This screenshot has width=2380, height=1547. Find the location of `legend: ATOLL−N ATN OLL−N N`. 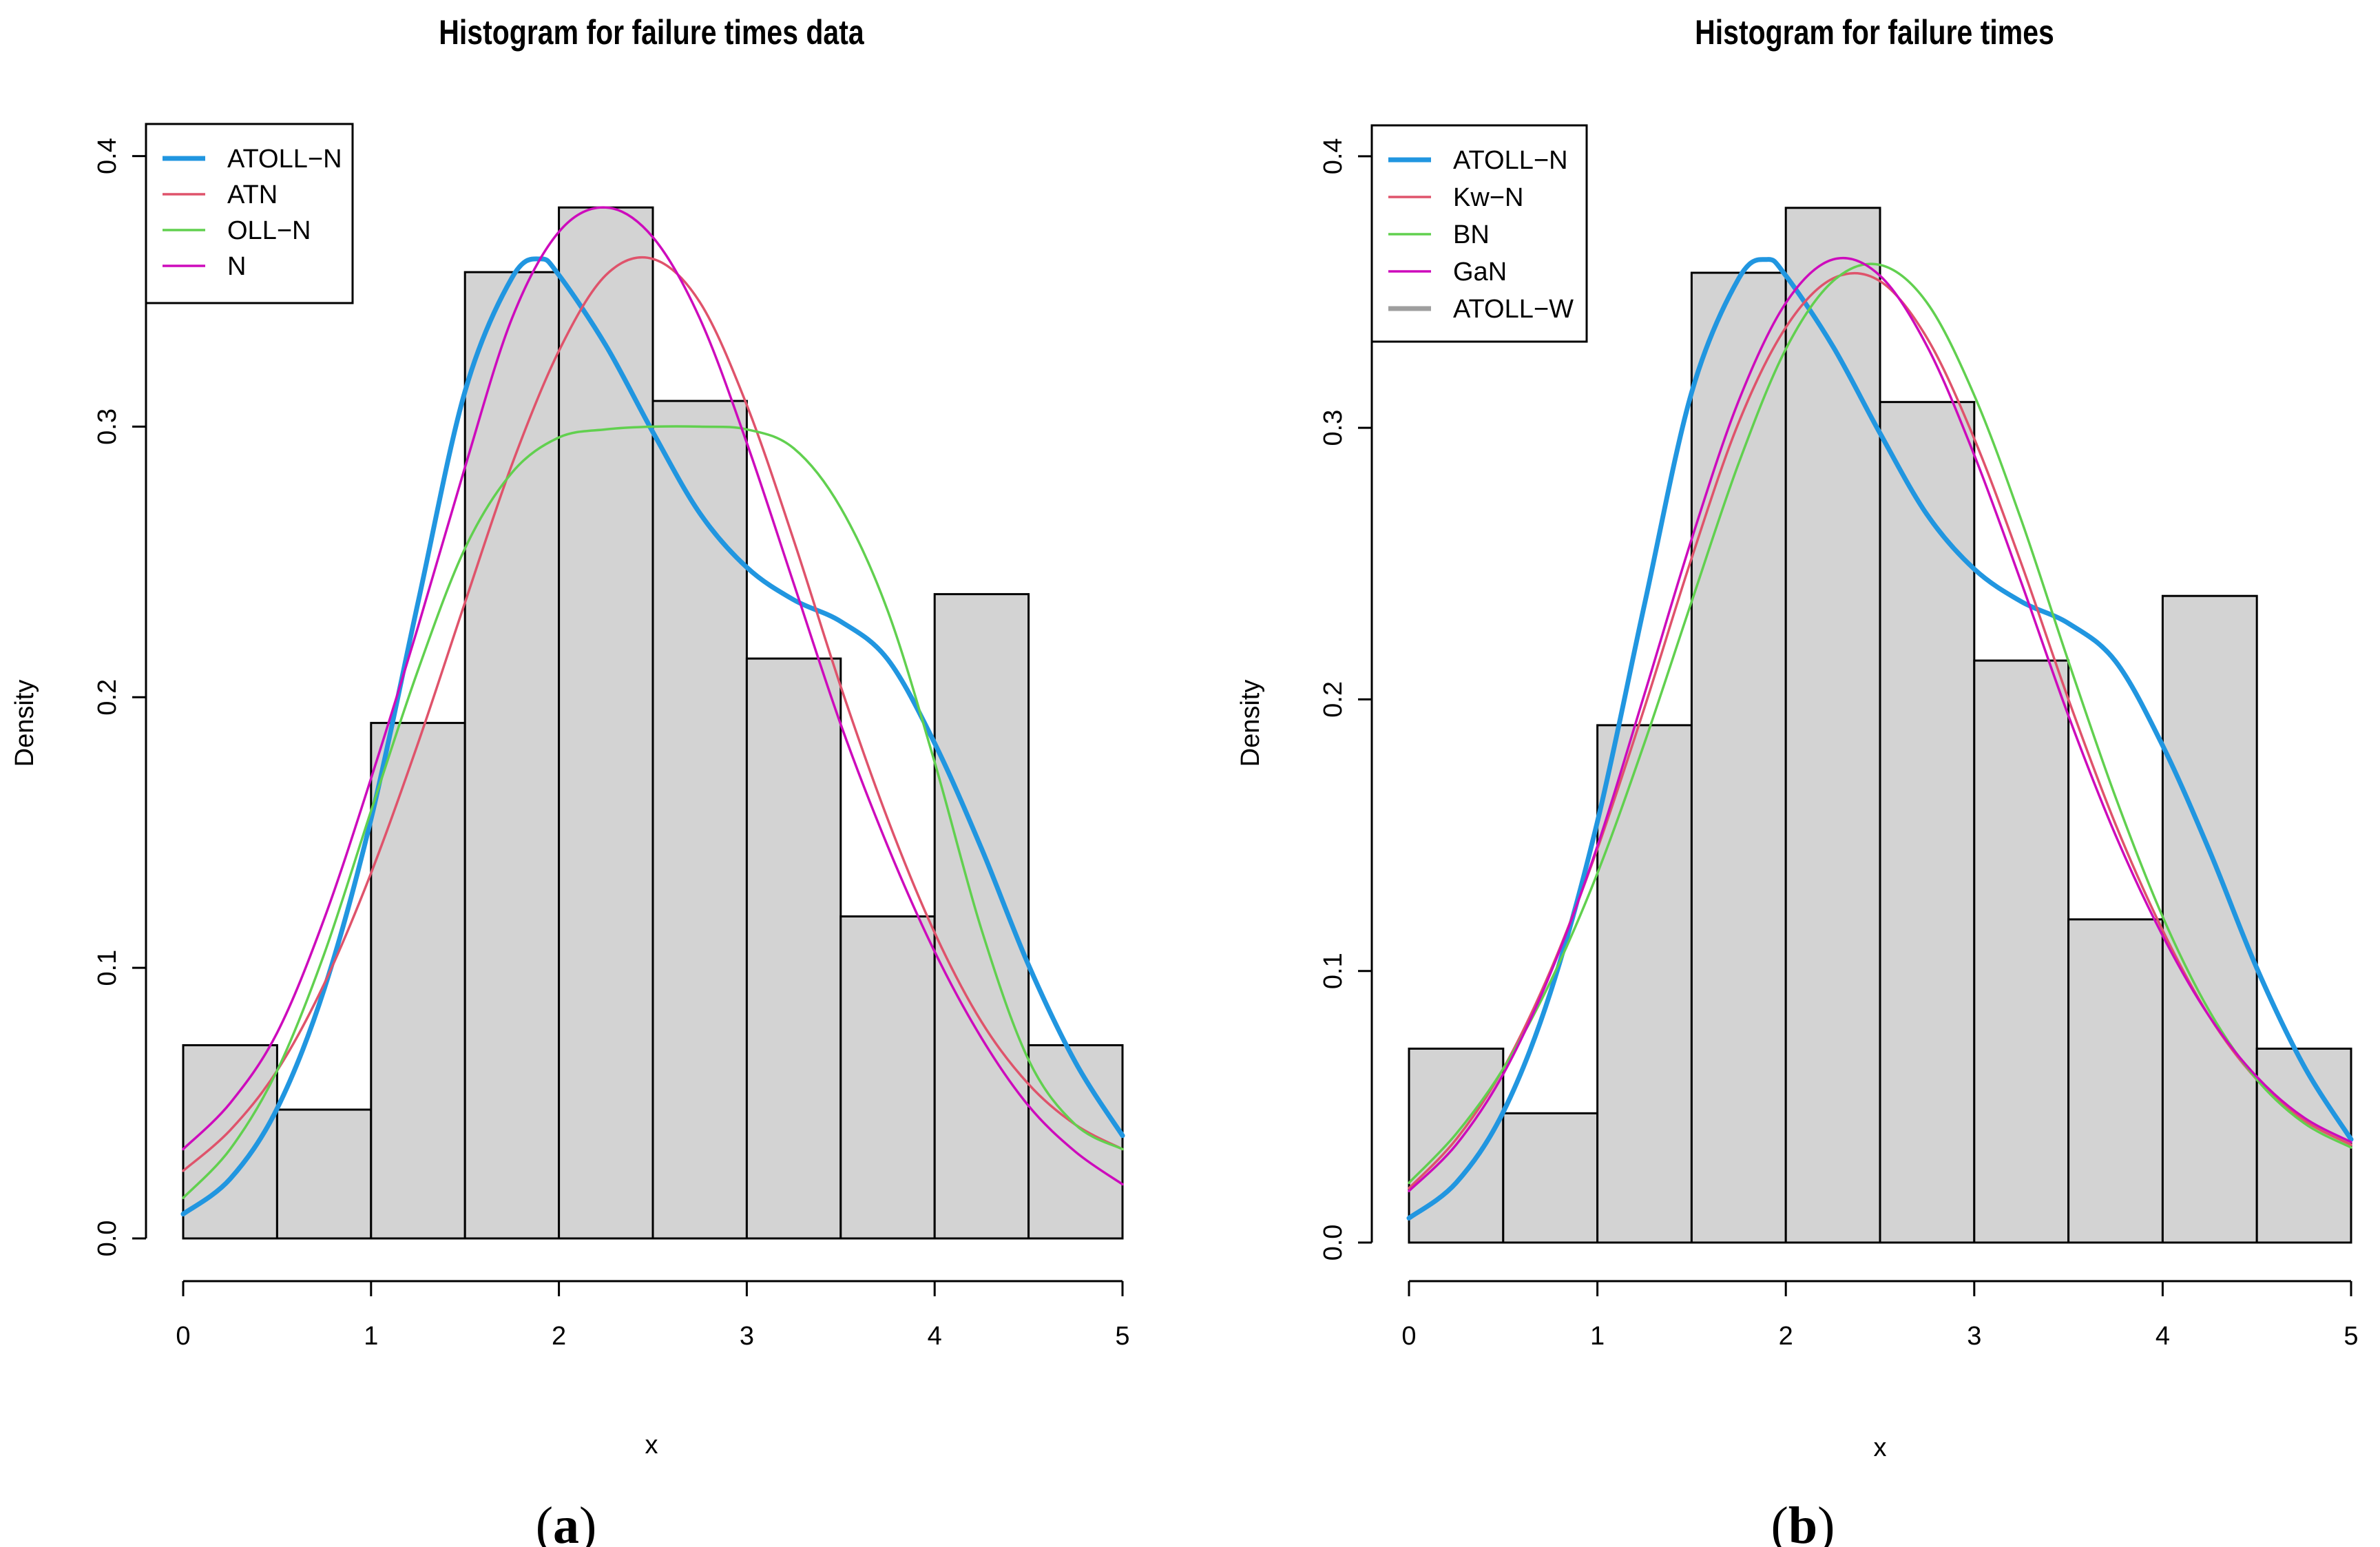

legend: ATOLL−N ATN OLL−N N is located at coordinates (249, 213).